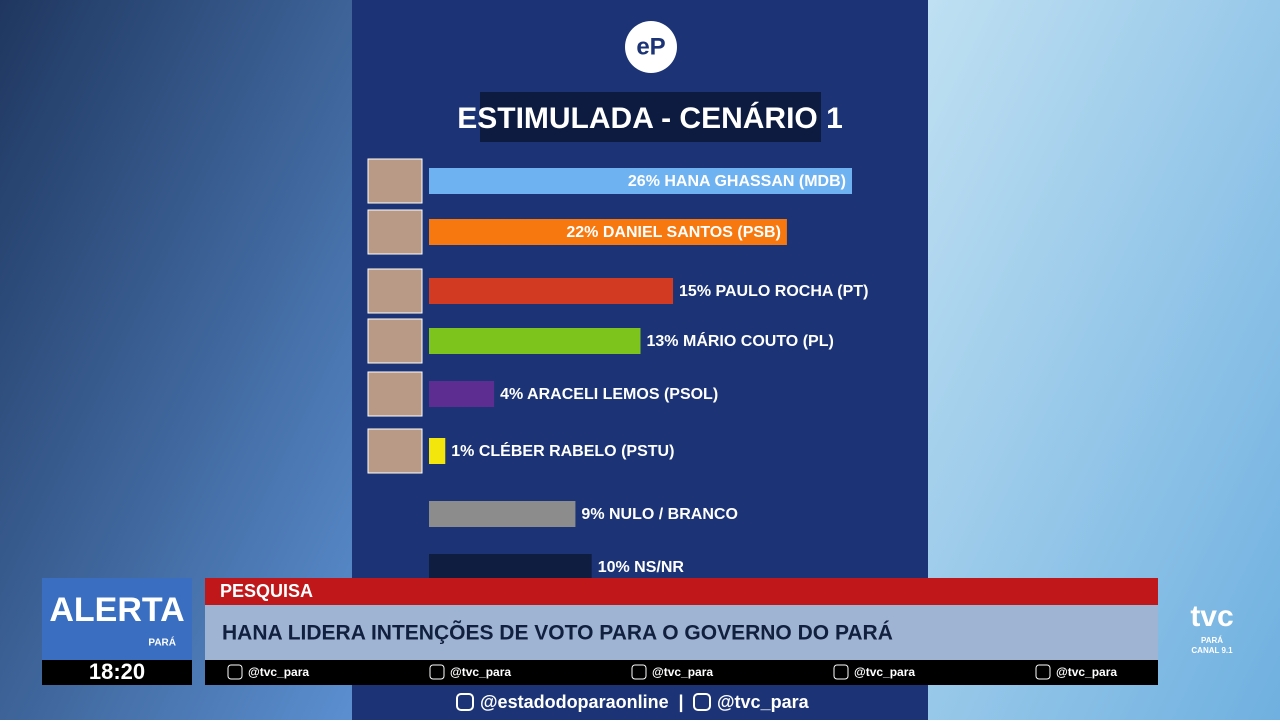  I want to click on value-label: 9%, so click(592, 514).